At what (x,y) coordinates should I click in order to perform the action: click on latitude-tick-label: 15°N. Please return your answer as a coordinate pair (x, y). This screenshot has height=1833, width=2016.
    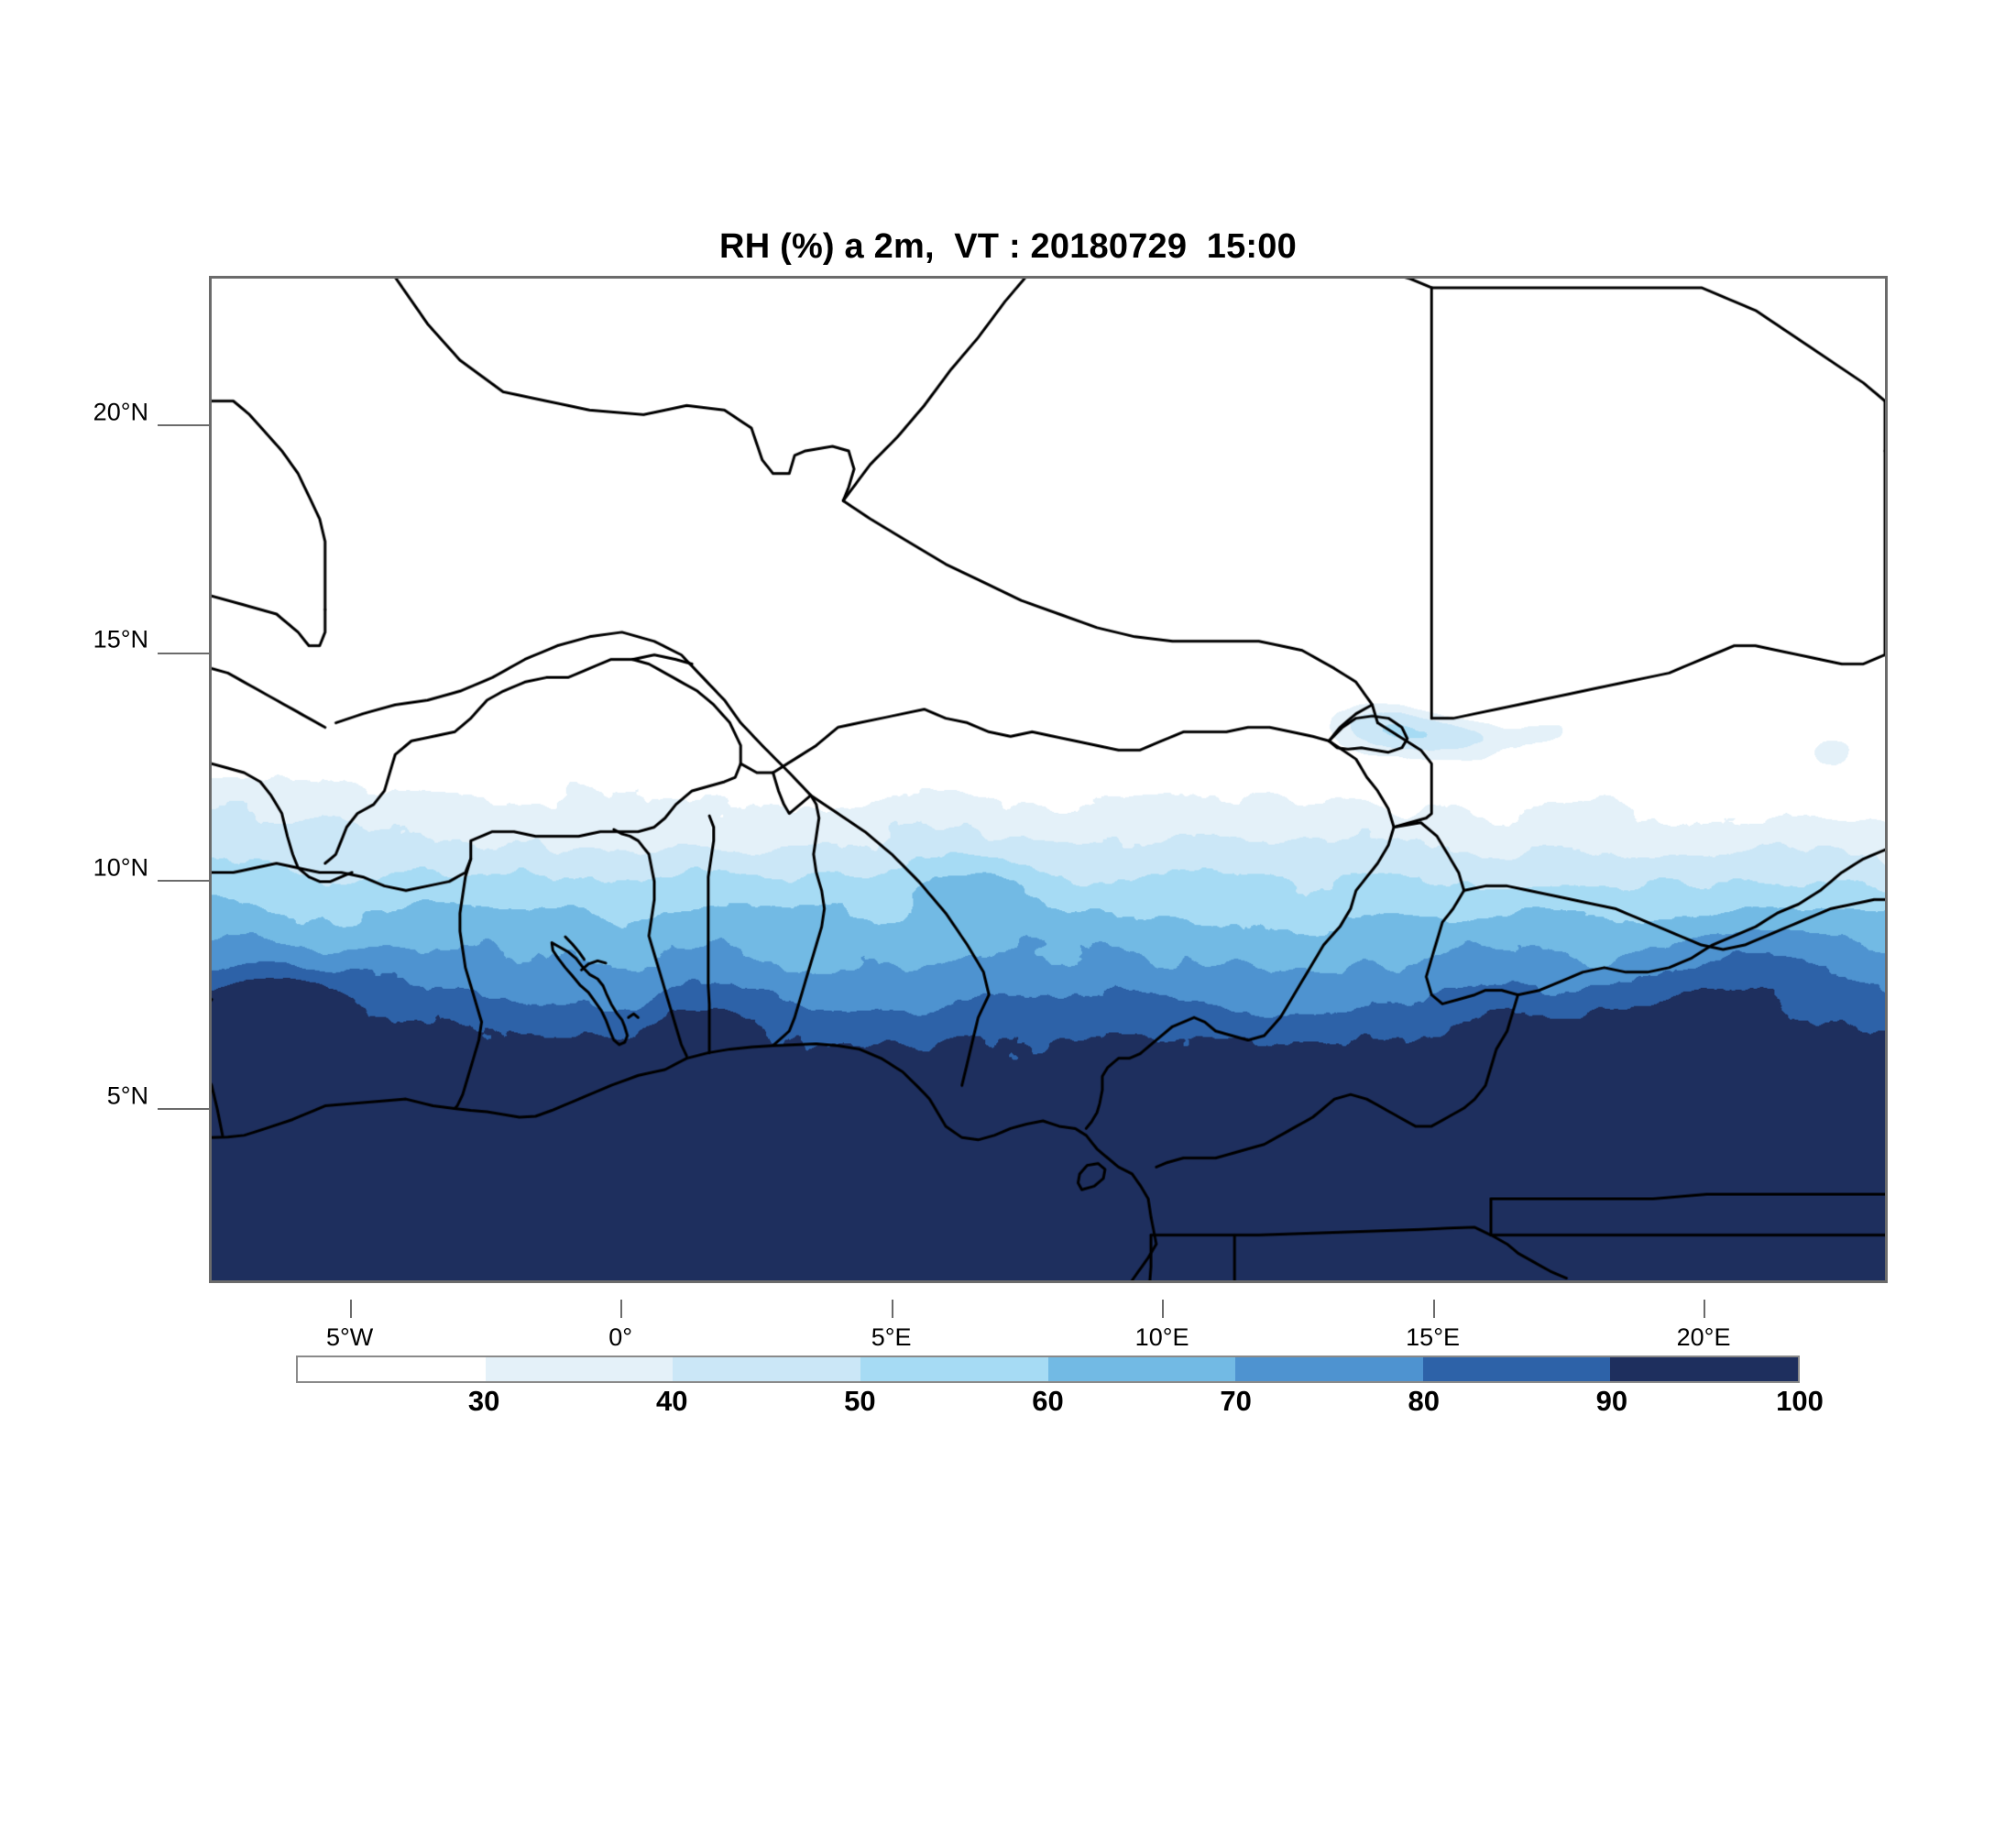
    Looking at the image, I should click on (120, 639).